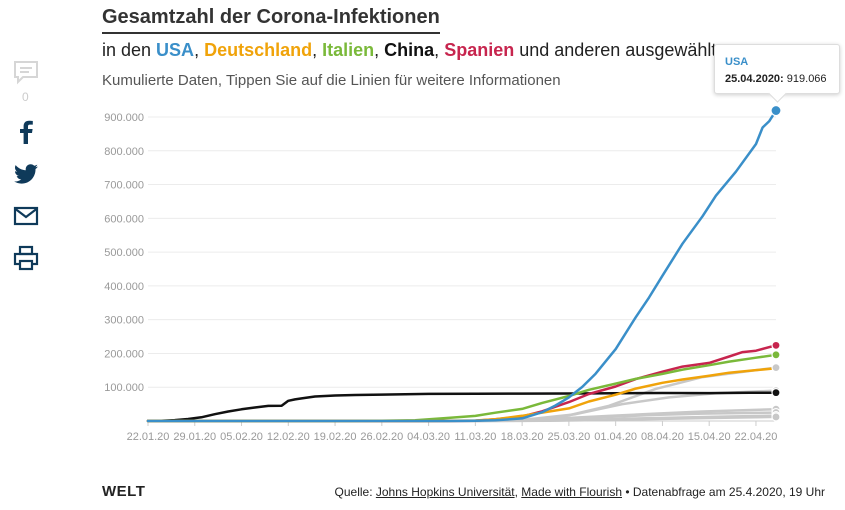  What do you see at coordinates (568, 437) in the screenshot?
I see `x-tick-label: 25.03.20` at bounding box center [568, 437].